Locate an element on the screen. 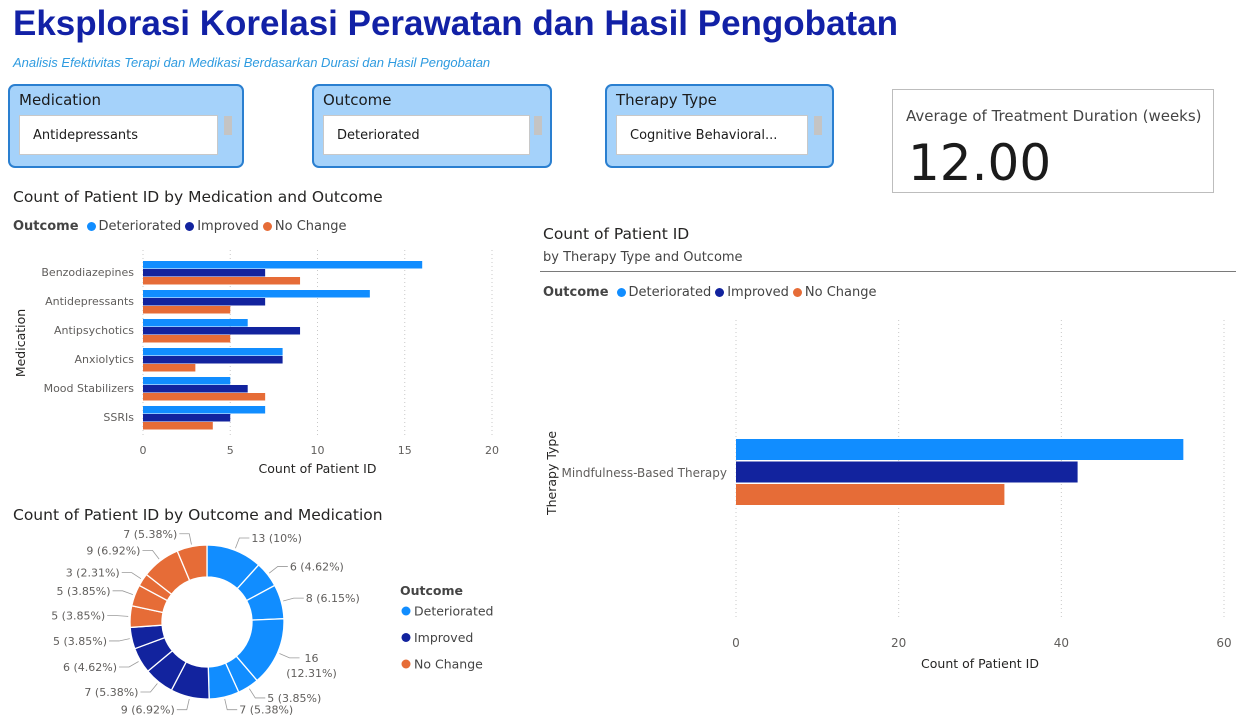 This screenshot has height=721, width=1257. x-tick-label: 10 is located at coordinates (318, 450).